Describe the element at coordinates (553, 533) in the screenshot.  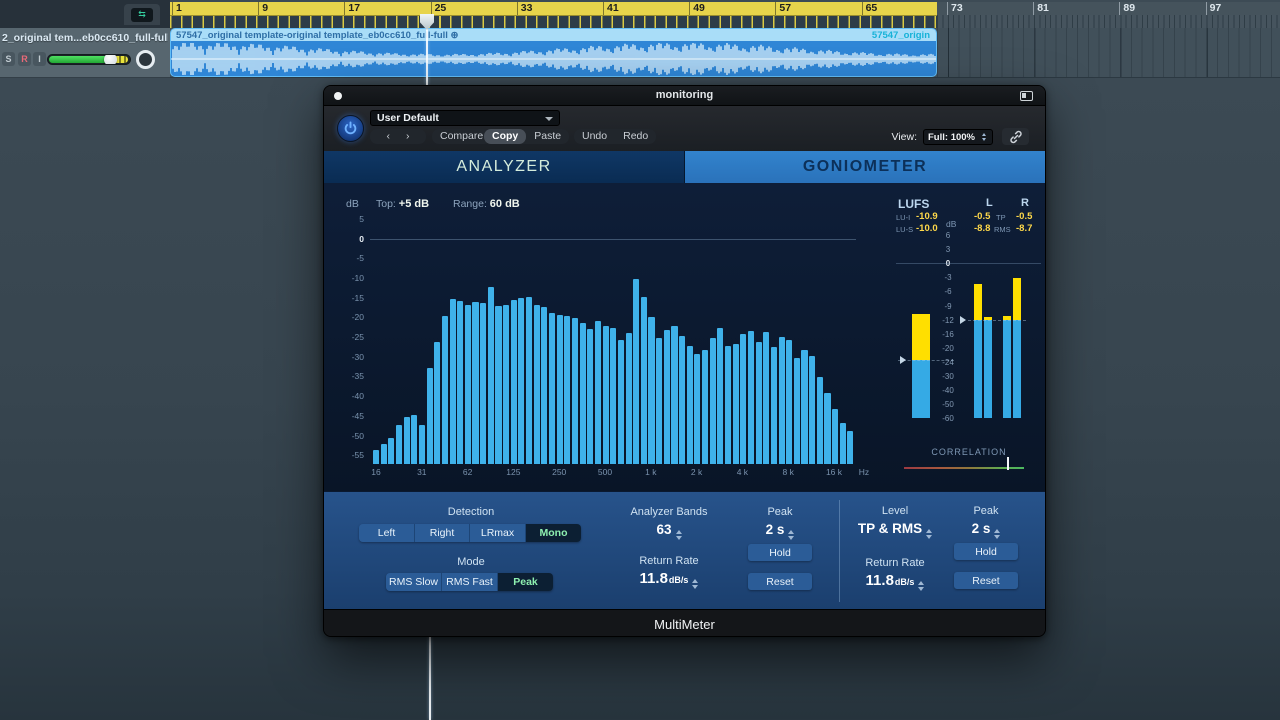
I see `detection-mono: Mono` at that location.